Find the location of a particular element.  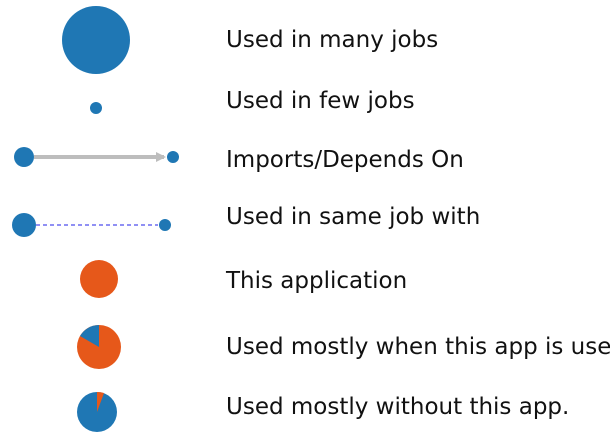

mostly-without-pie-symbol is located at coordinates (97, 411).